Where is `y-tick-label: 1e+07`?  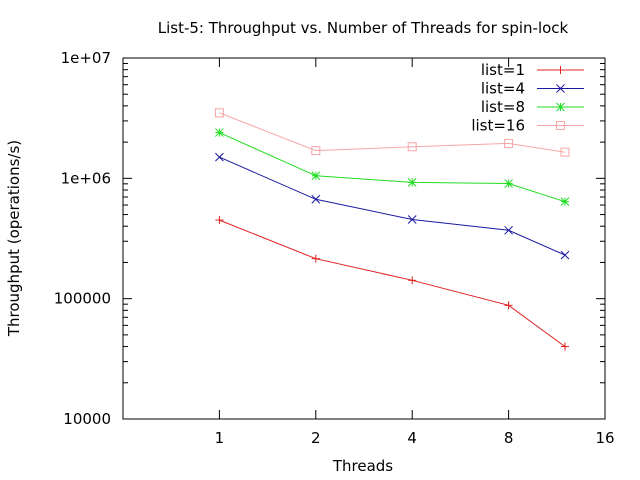
y-tick-label: 1e+07 is located at coordinates (86, 58).